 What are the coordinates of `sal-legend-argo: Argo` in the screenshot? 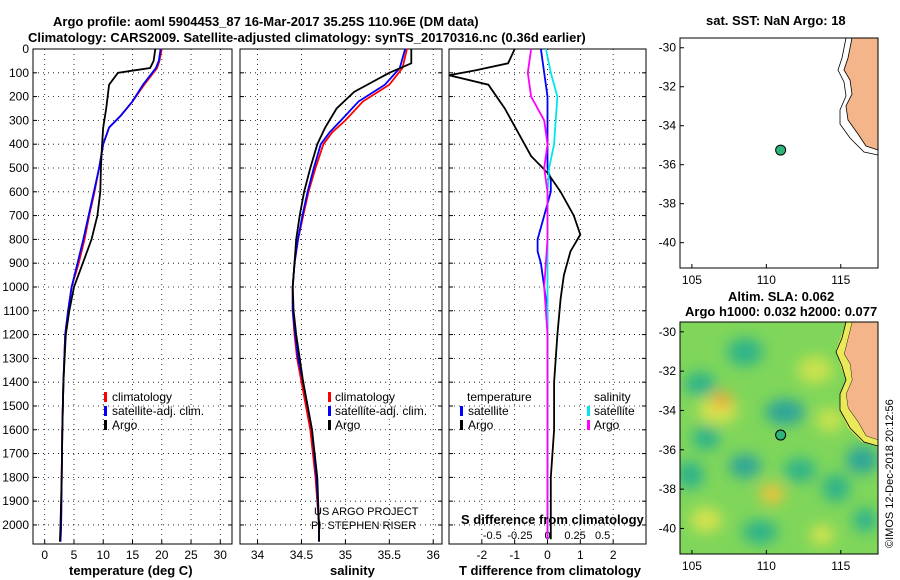 It's located at (348, 425).